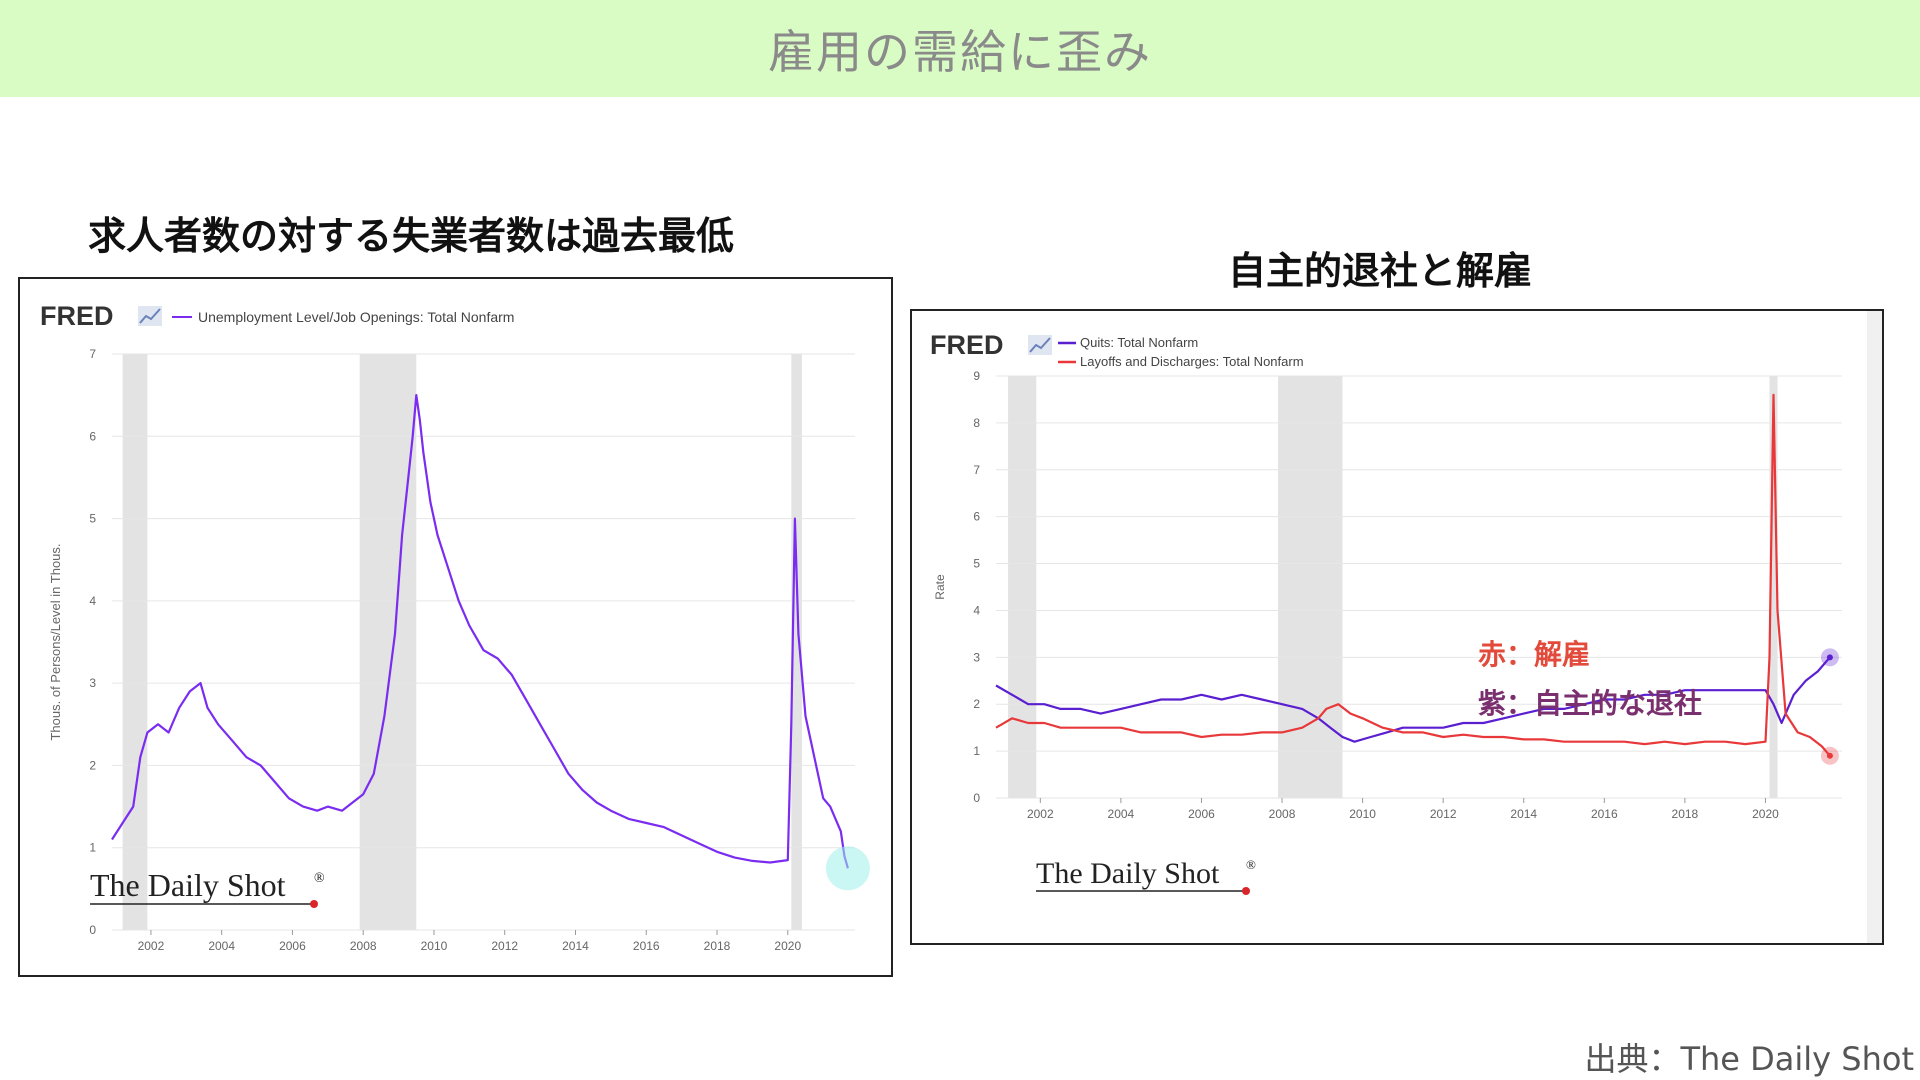 This screenshot has height=1080, width=1920. What do you see at coordinates (411, 236) in the screenshot?
I see `left-chart-heading: 求人者数の対する失業者数は過去最低` at bounding box center [411, 236].